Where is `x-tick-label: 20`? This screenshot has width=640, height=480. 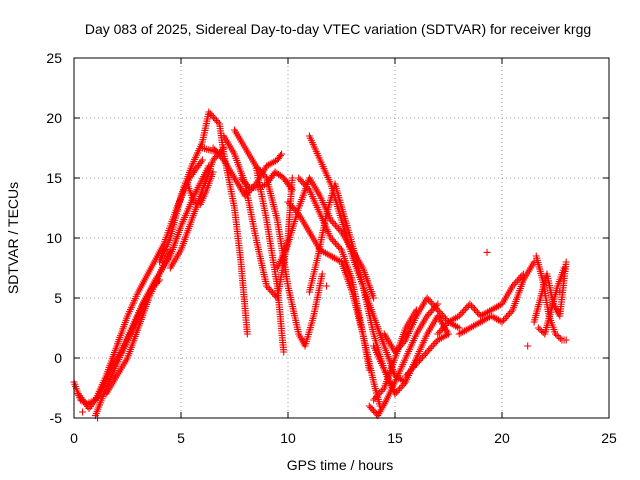
x-tick-label: 20 is located at coordinates (502, 438).